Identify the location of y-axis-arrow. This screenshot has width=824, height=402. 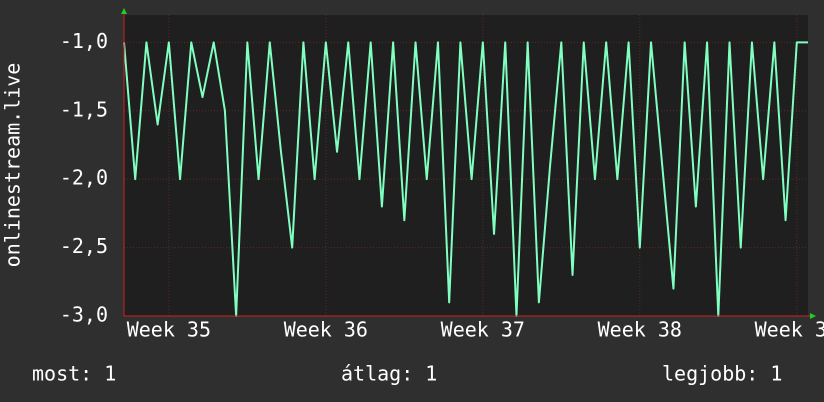
(124, 11).